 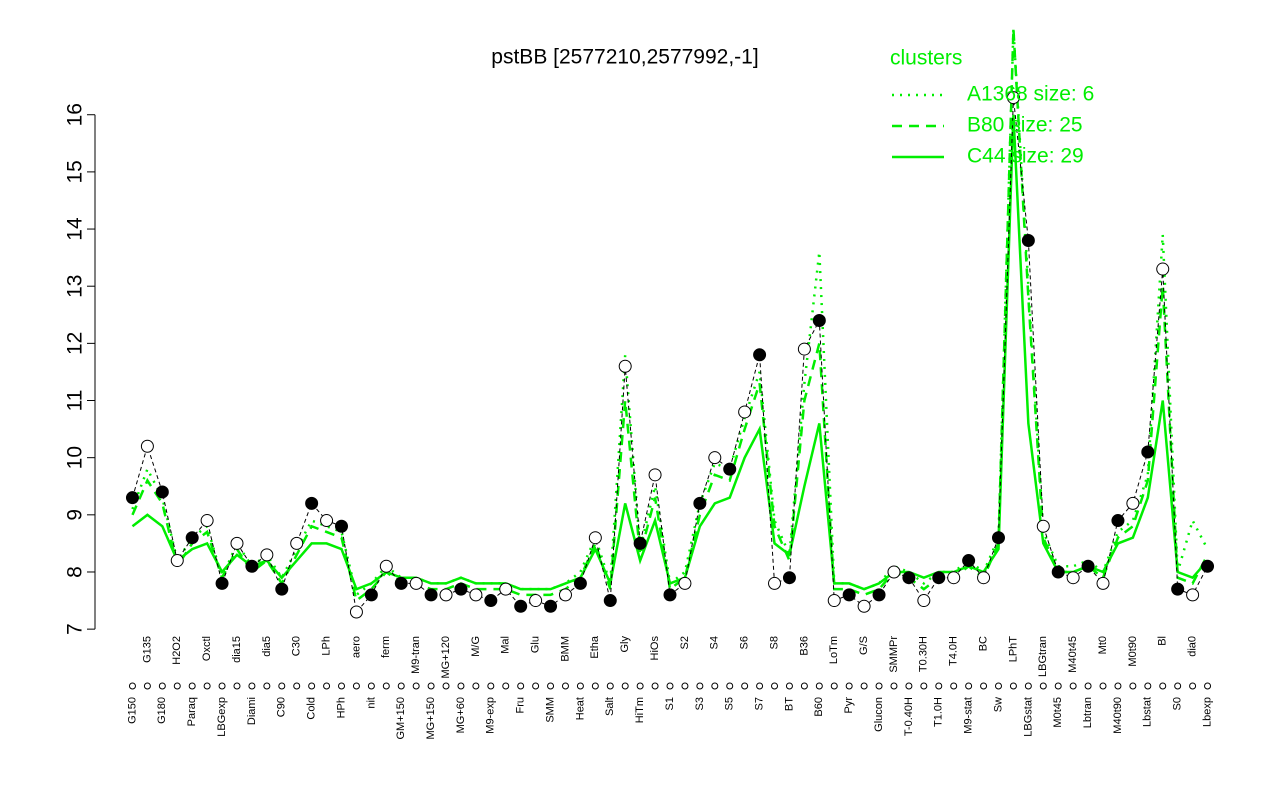 I want to click on x-tick-label: M0t45, so click(x=1058, y=712).